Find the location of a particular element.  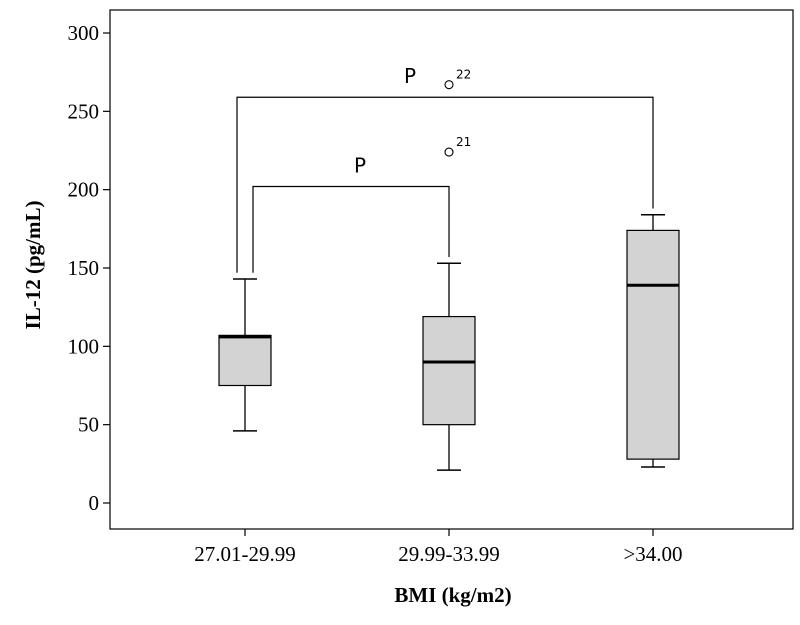

y-axis: 0 50 100 150 200 250 300 is located at coordinates (89, 268).